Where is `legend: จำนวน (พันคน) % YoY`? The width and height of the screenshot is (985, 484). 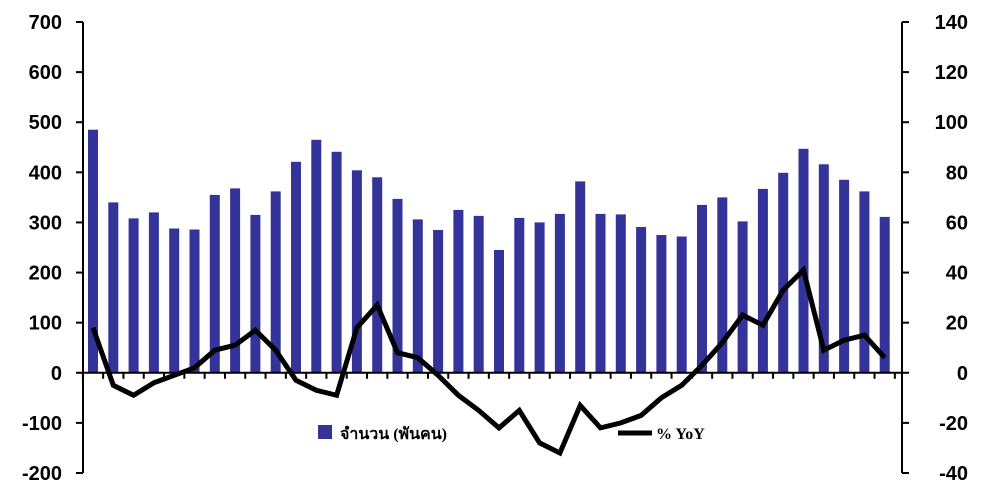
legend: จำนวน (พันคน) % YoY is located at coordinates (511, 434).